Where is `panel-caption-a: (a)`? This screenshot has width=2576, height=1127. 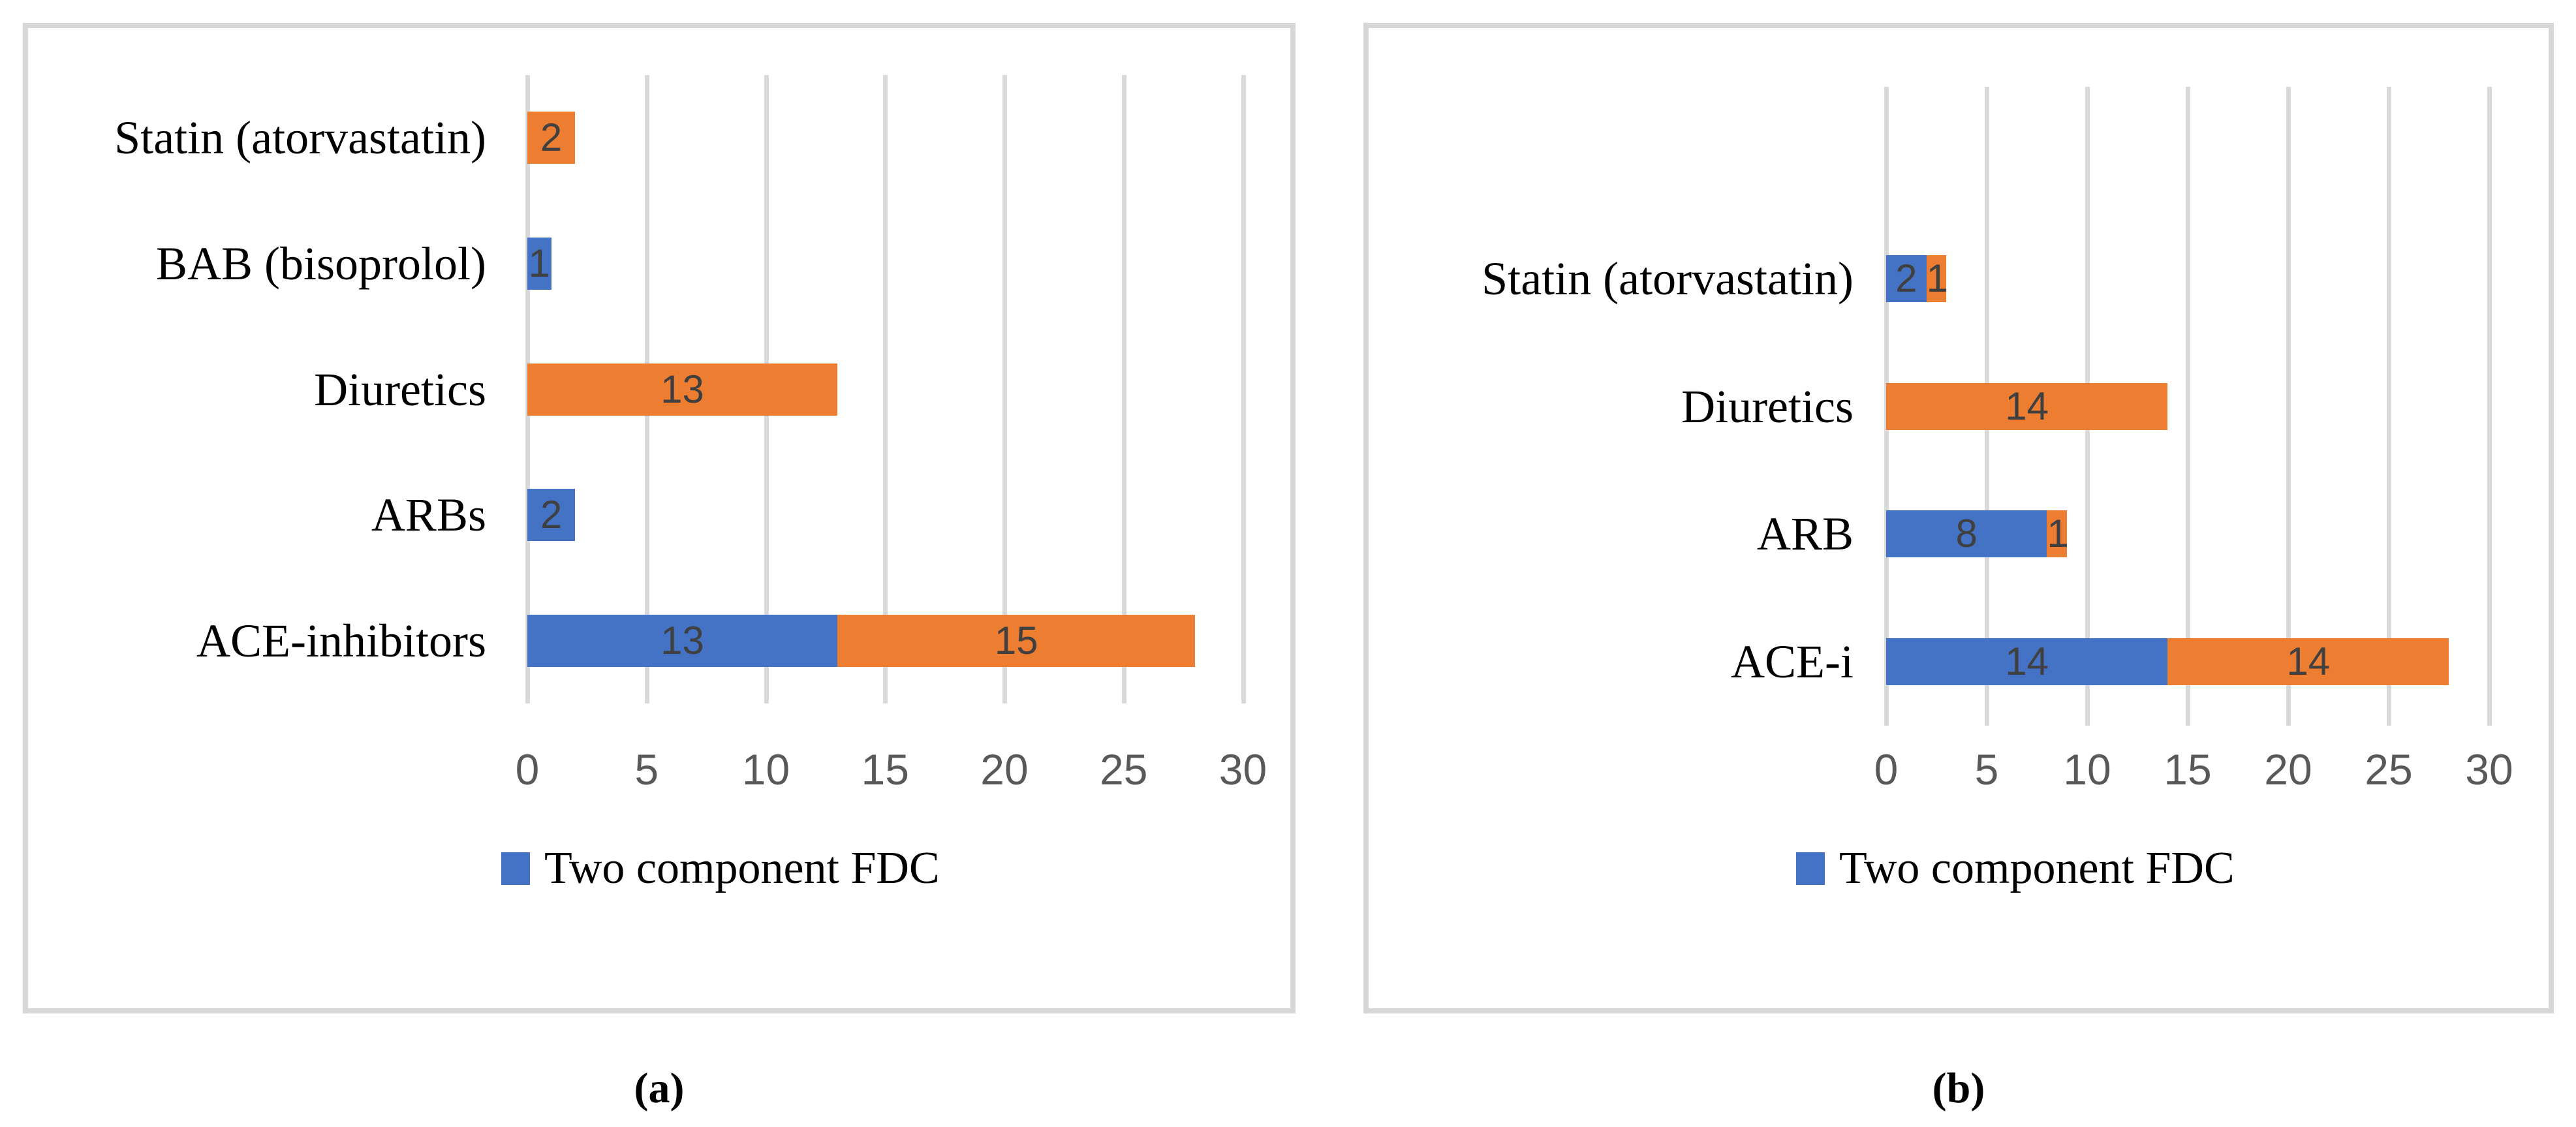 panel-caption-a: (a) is located at coordinates (659, 1088).